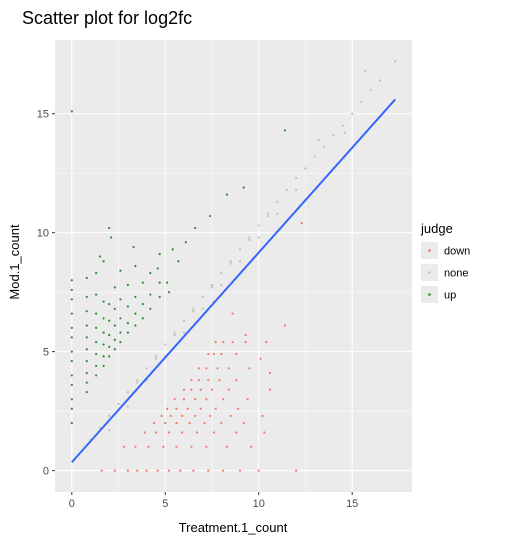  I want to click on legend-label-down: down, so click(457, 252).